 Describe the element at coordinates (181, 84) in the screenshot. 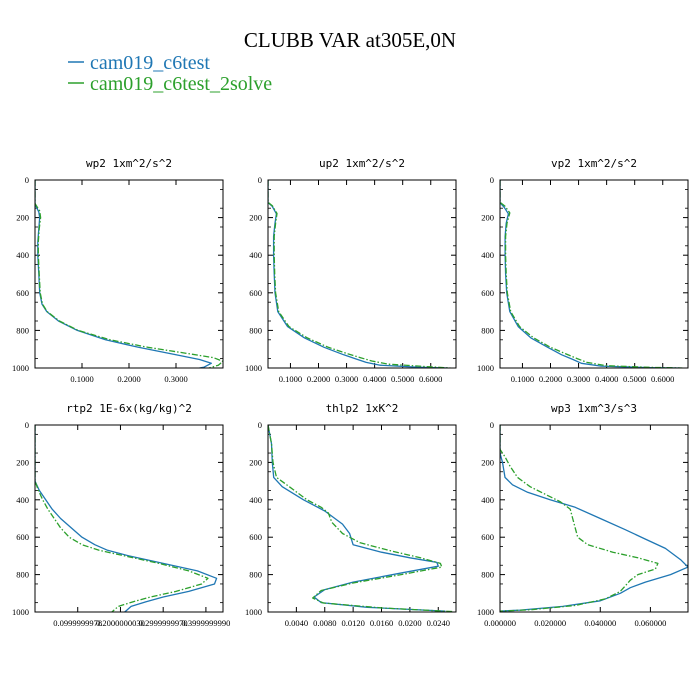

I see `legend-label-series-2: cam019_c6test_2solve` at that location.